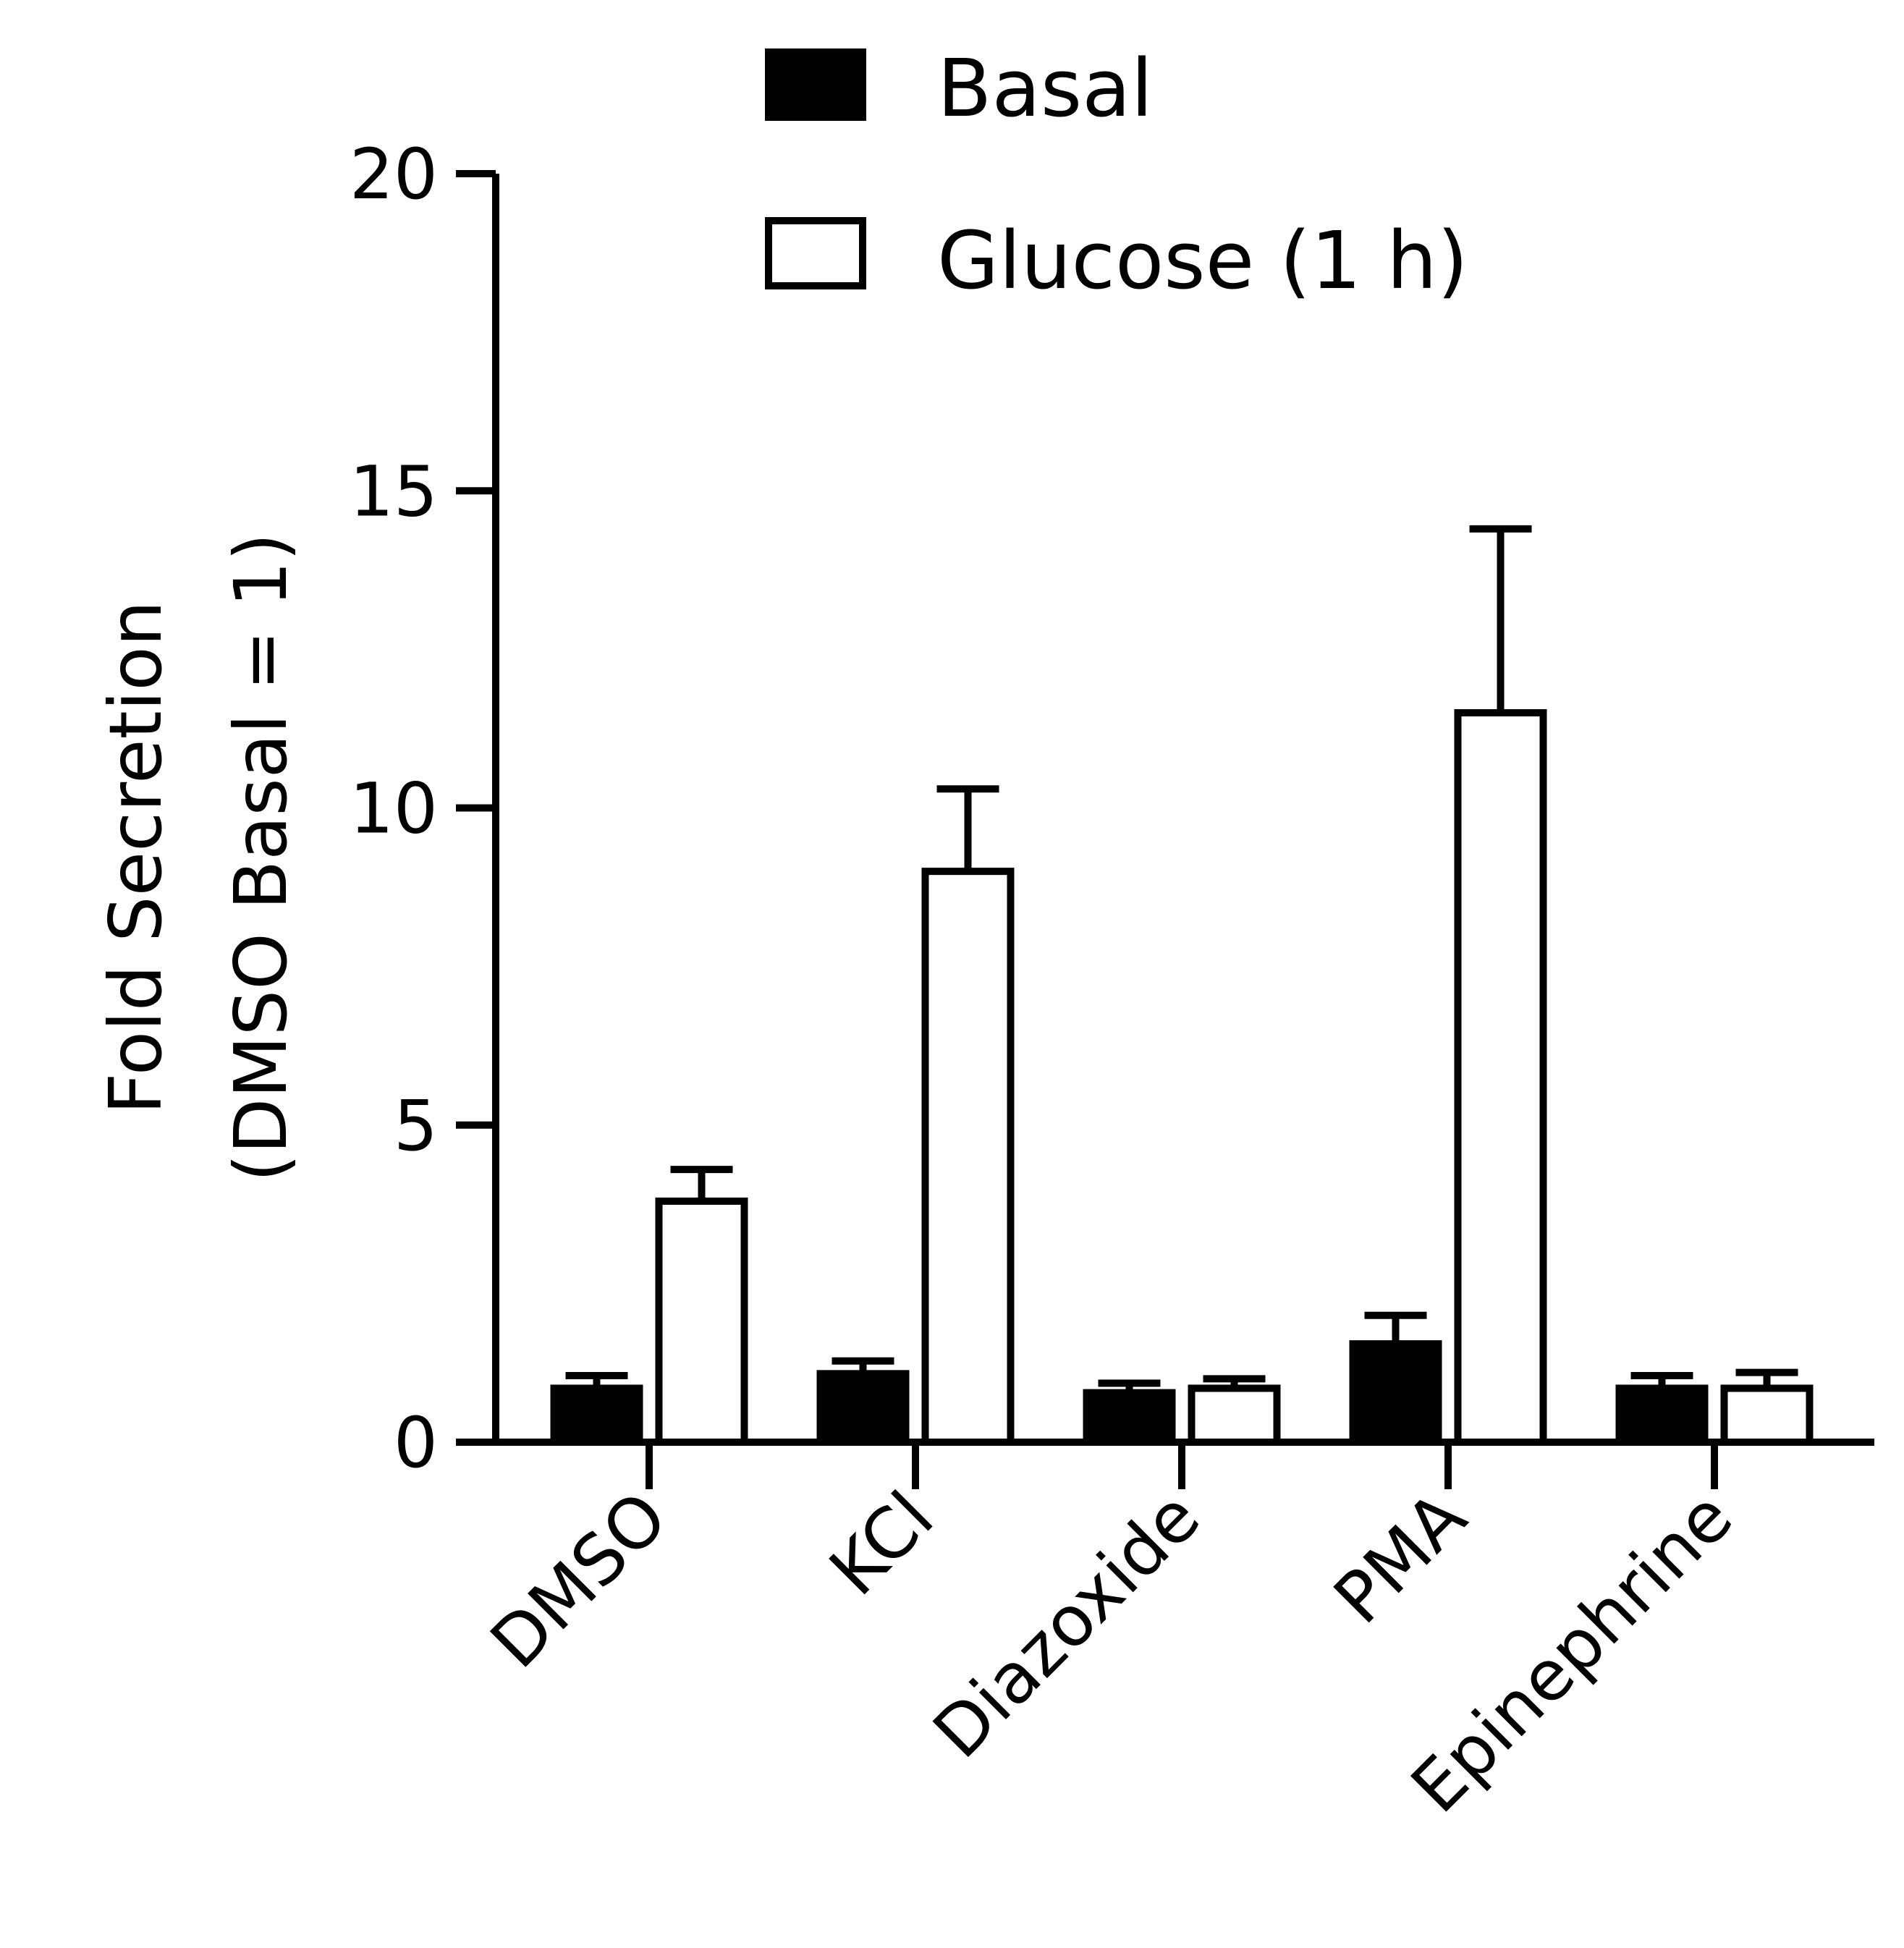  I want to click on bar-glucose-diazoxide, so click(1234, 1415).